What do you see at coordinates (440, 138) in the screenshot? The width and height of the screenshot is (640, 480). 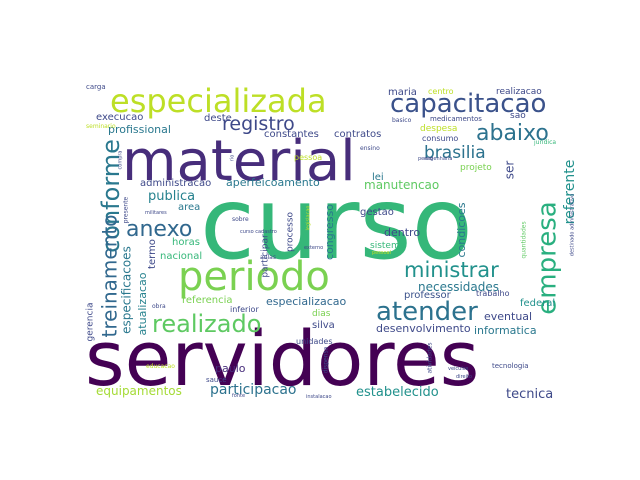 I see `cloud-word: consumo` at bounding box center [440, 138].